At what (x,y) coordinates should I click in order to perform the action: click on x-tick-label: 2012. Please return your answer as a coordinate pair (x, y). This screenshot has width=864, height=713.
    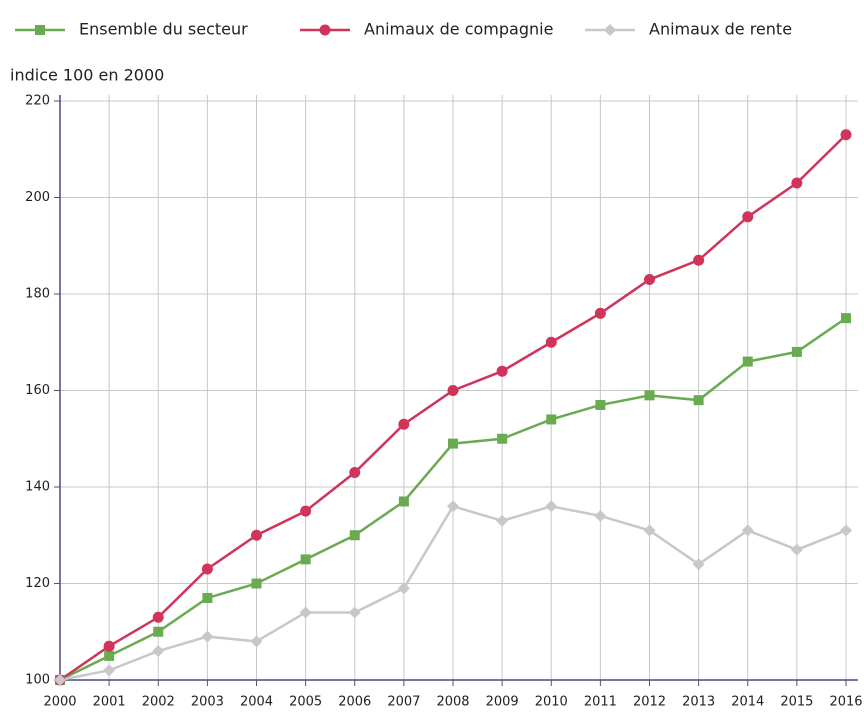
    Looking at the image, I should click on (649, 702).